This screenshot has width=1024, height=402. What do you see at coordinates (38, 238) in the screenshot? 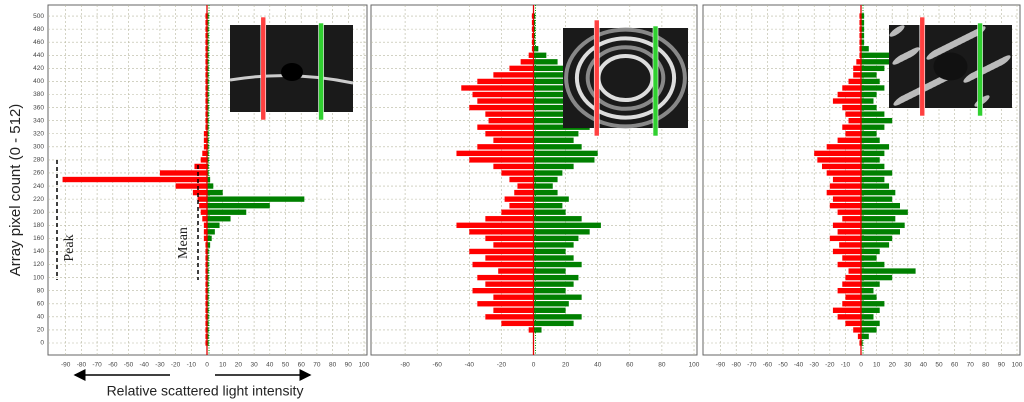
I see `y-tick-label: 160` at bounding box center [38, 238].